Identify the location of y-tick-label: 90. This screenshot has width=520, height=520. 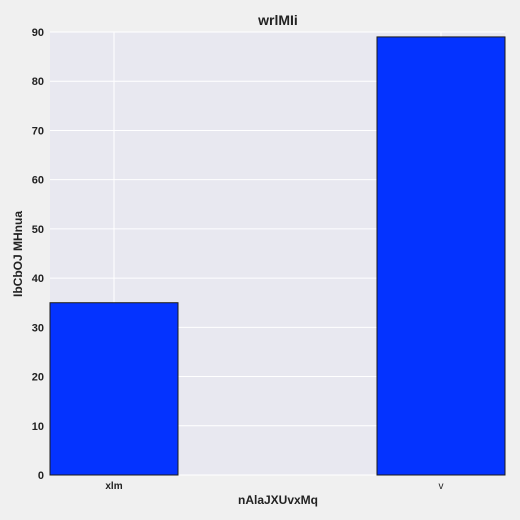
(38, 33).